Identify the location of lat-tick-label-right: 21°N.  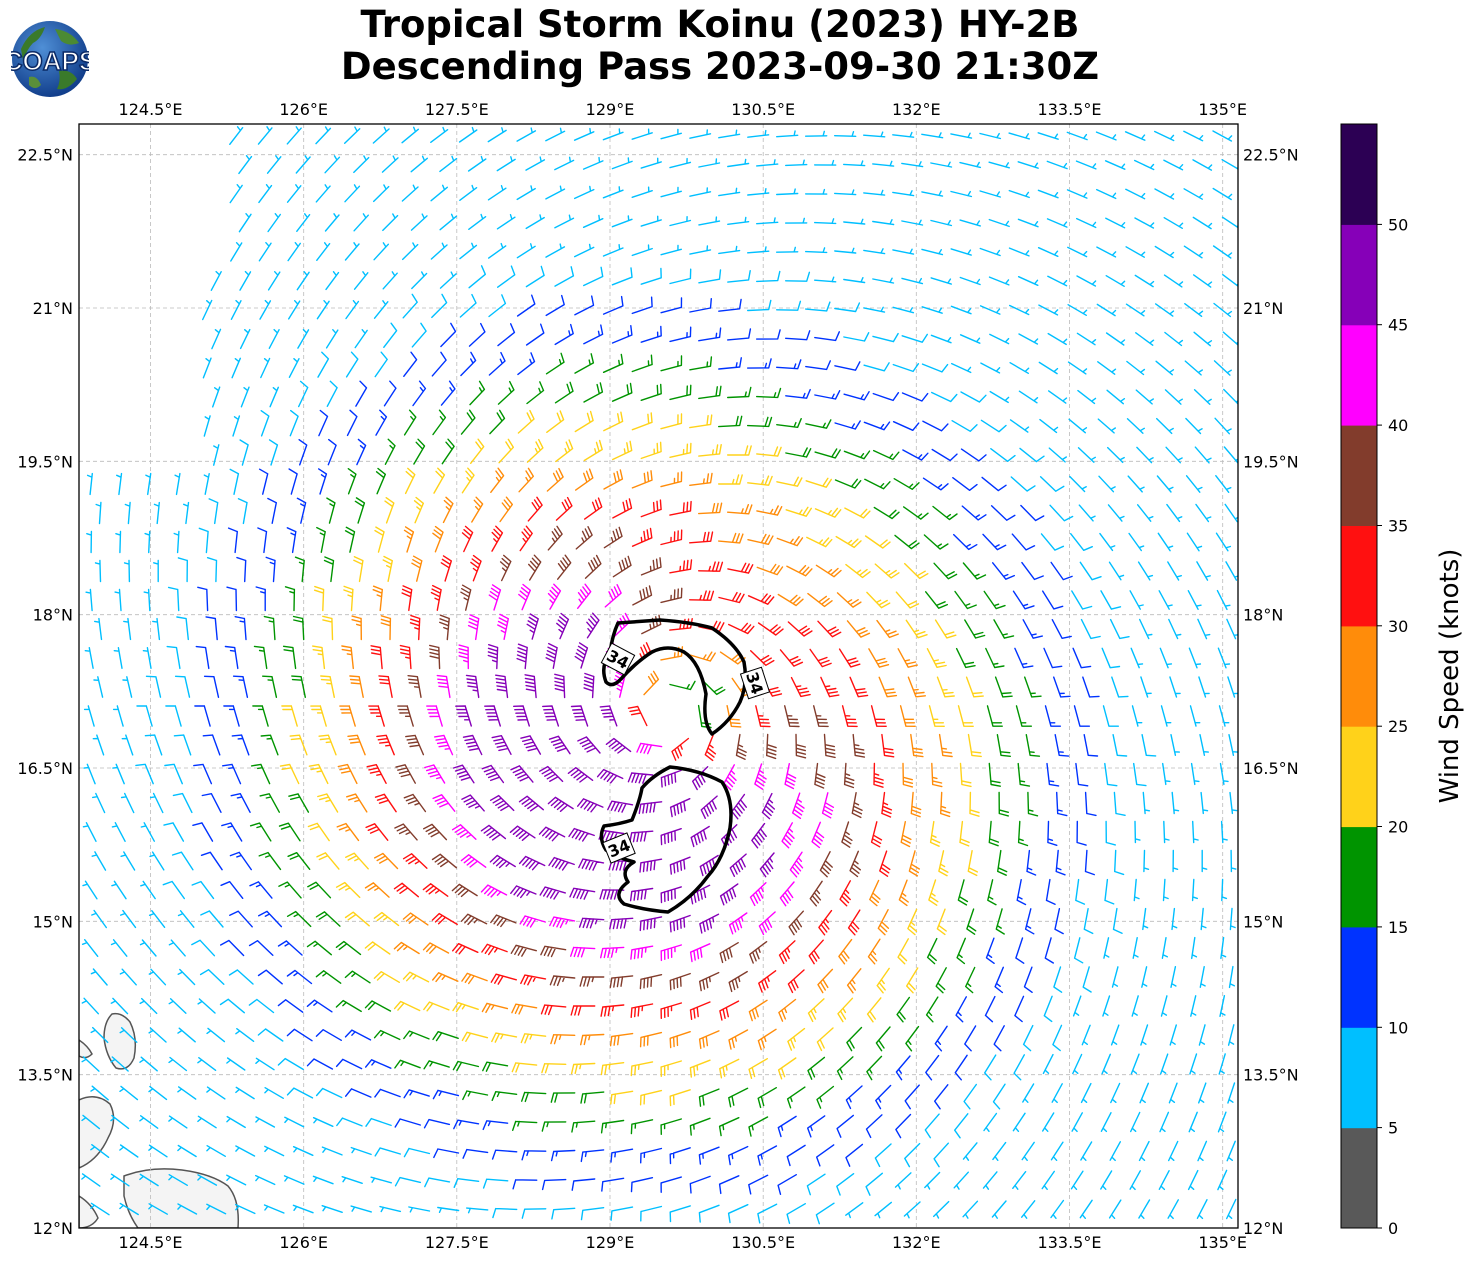
(1263, 308).